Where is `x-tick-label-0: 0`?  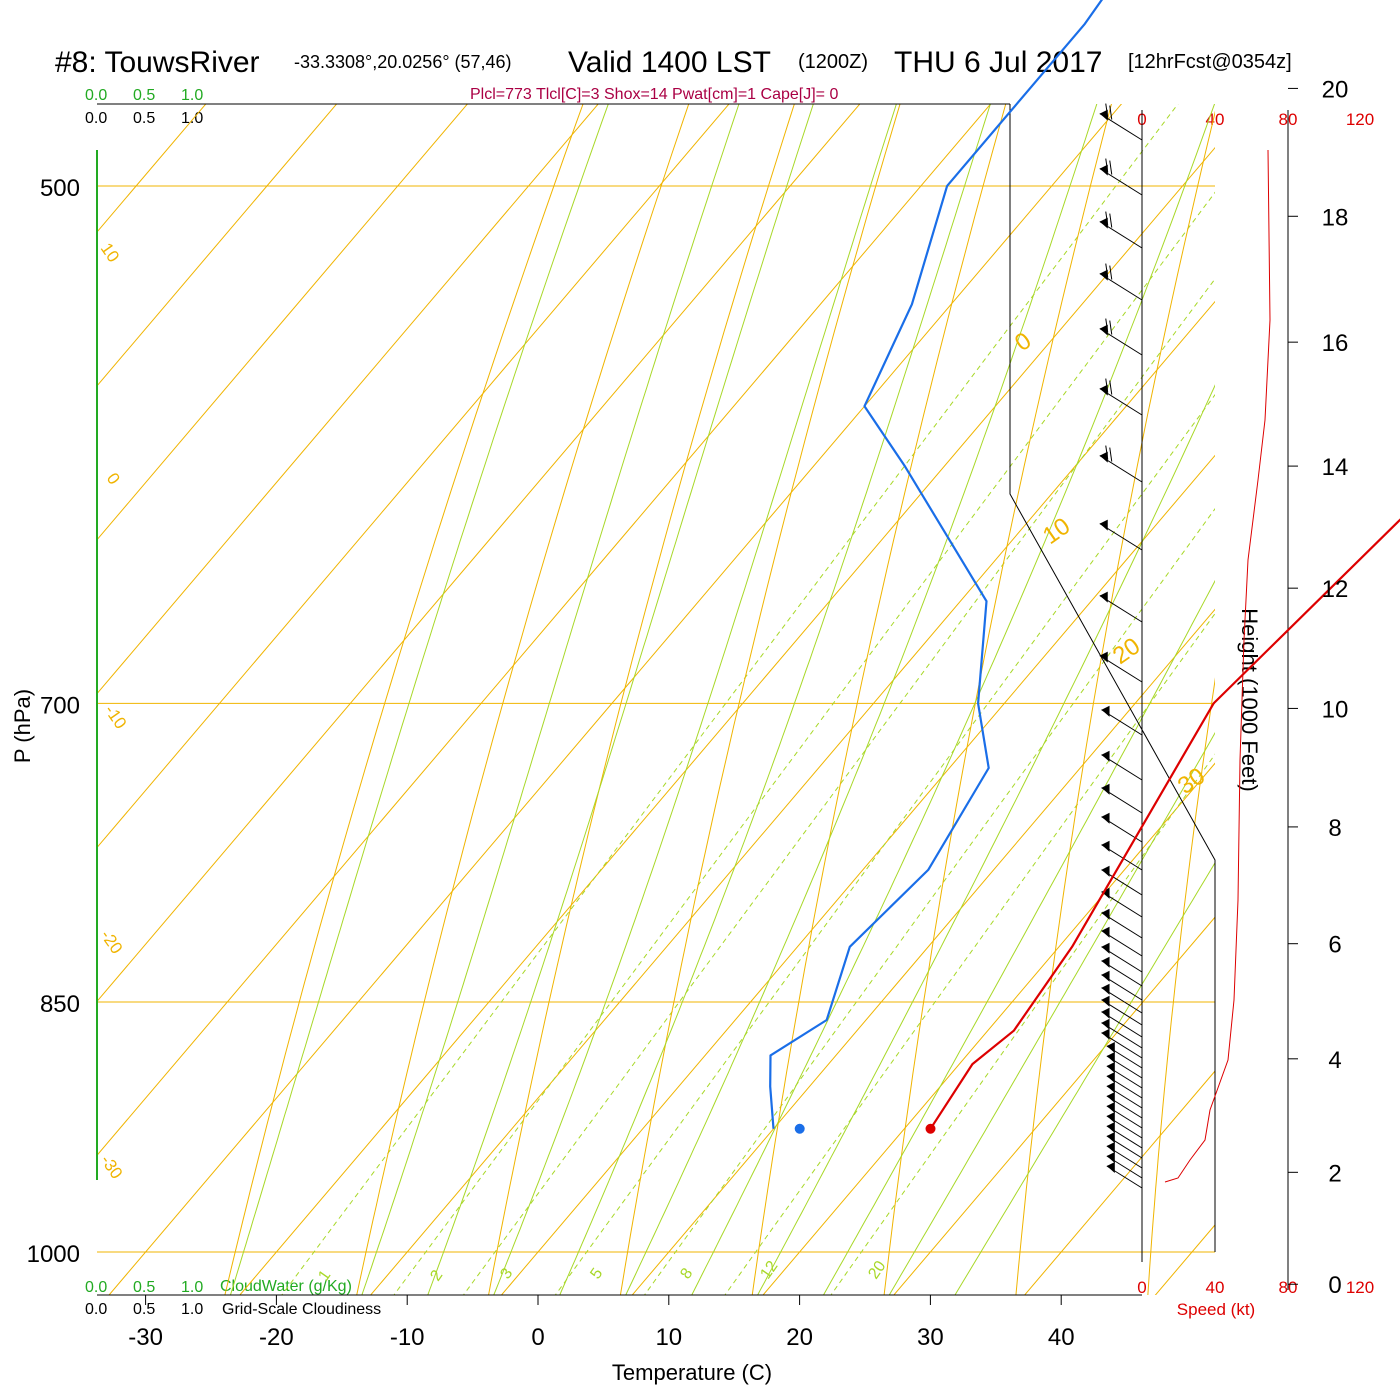
x-tick-label-0: 0 is located at coordinates (537, 1337).